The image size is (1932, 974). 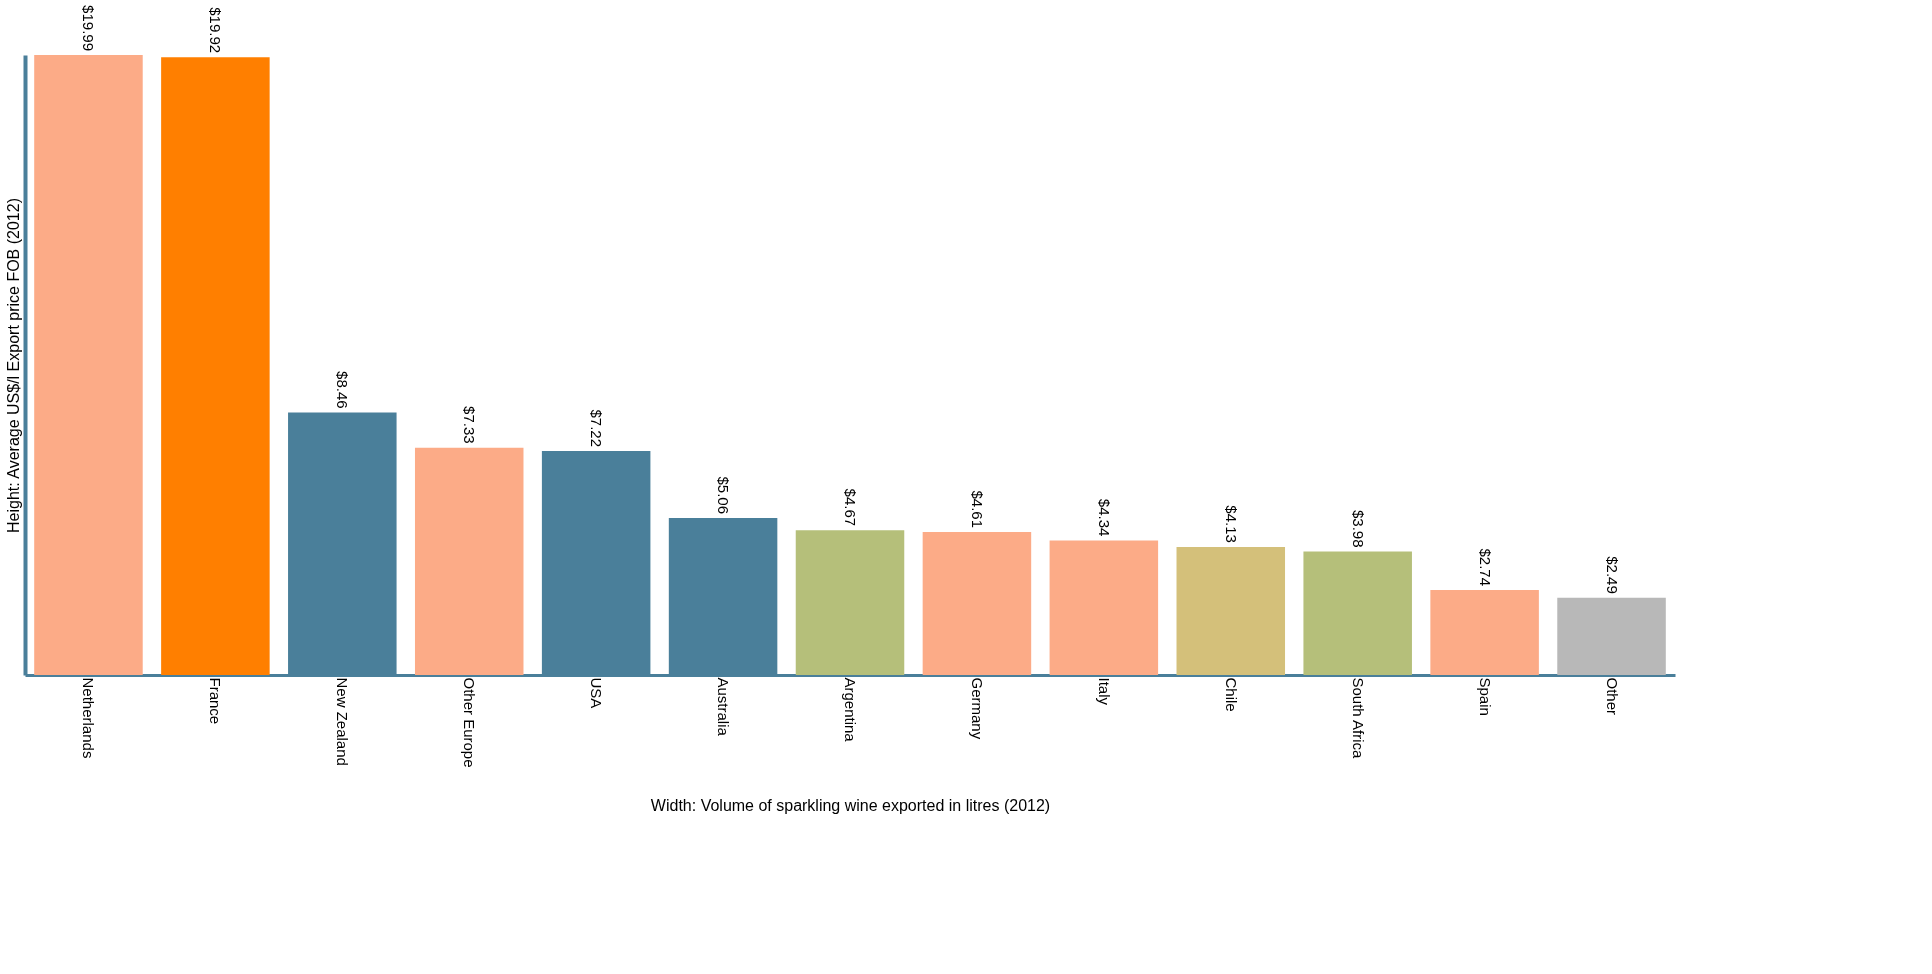 What do you see at coordinates (1358, 529) in the screenshot?
I see `data-label: $3.98` at bounding box center [1358, 529].